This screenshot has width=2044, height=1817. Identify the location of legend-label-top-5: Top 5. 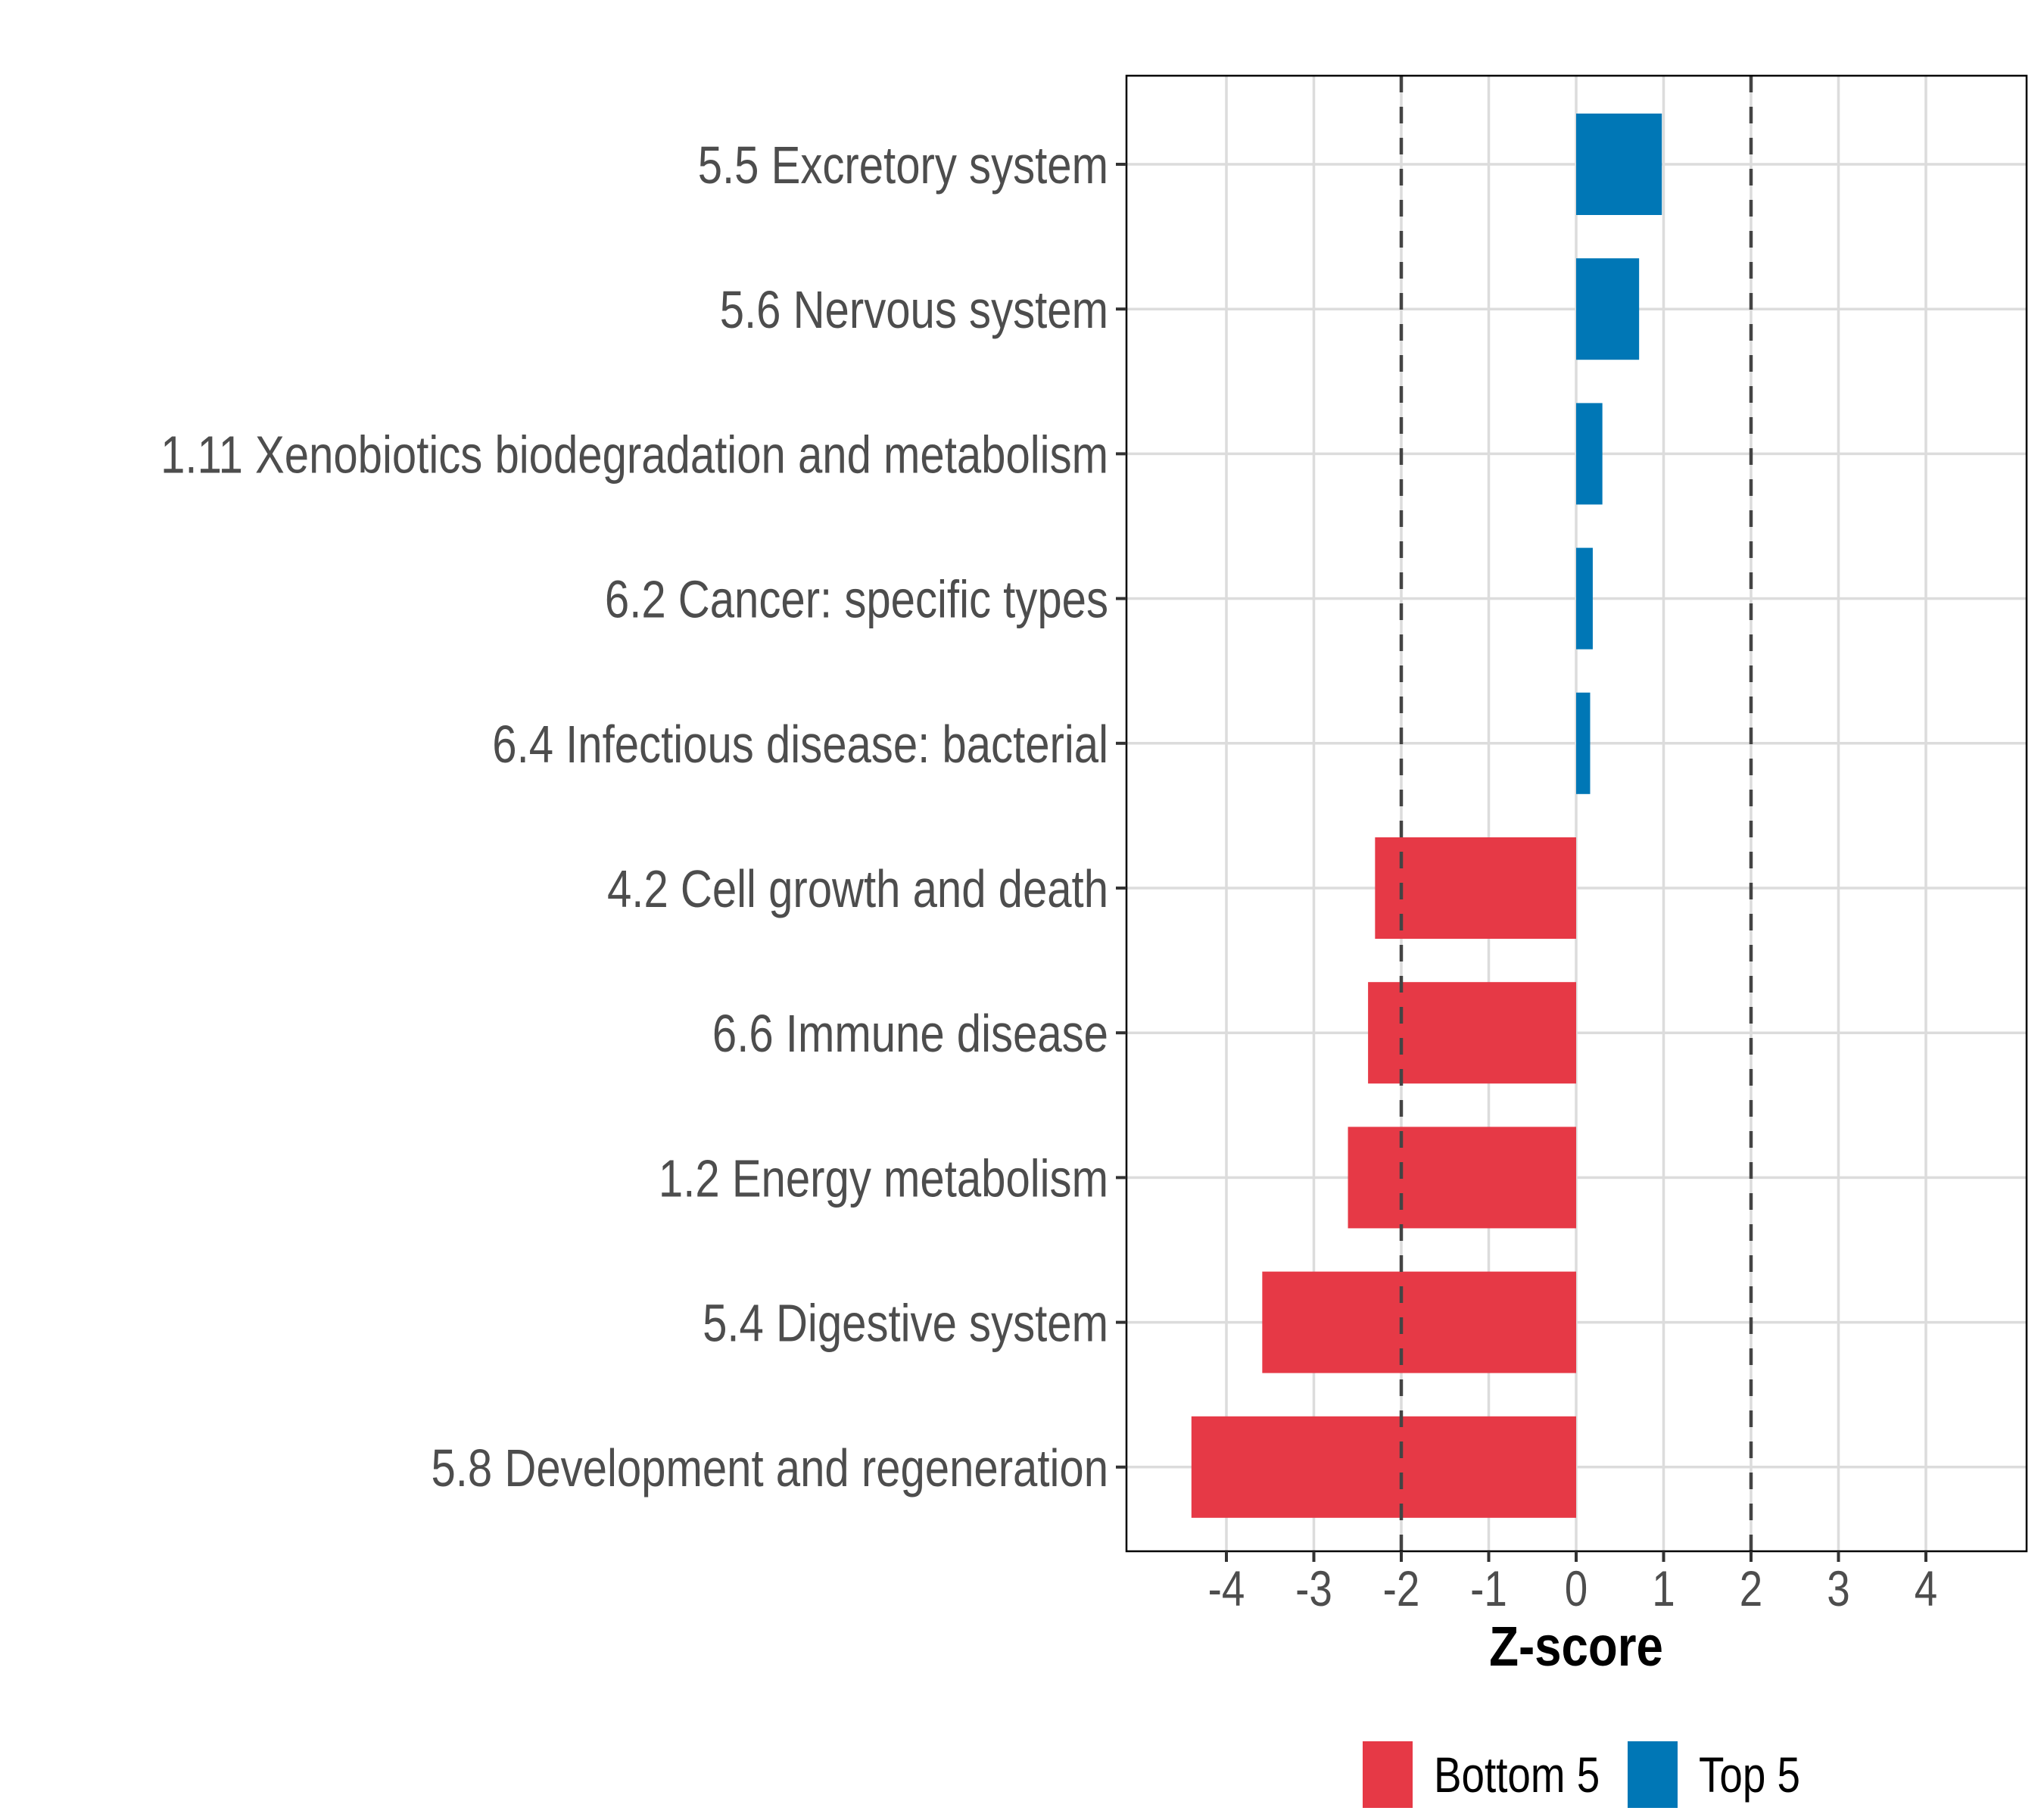
(1749, 1775).